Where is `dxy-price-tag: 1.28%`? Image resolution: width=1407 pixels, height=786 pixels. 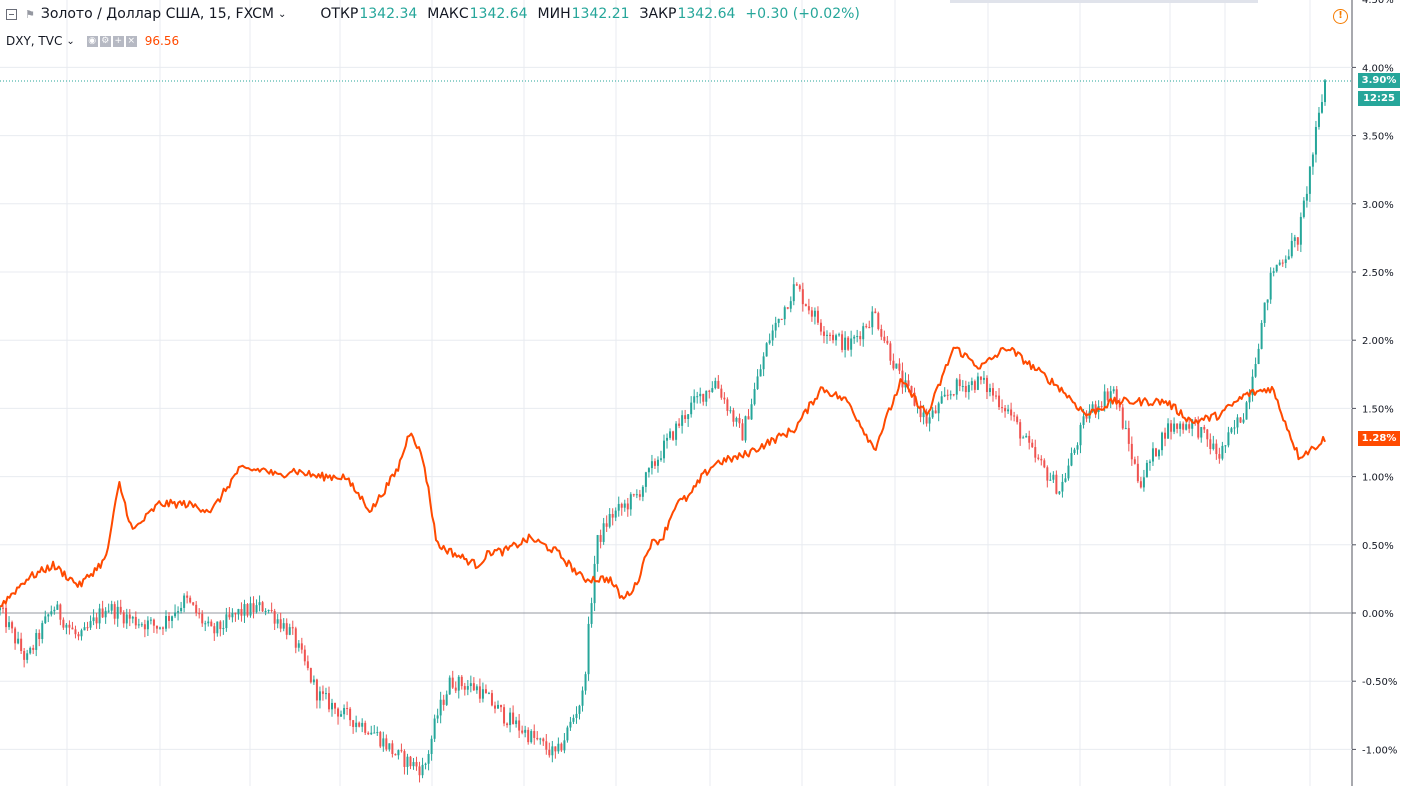 dxy-price-tag: 1.28% is located at coordinates (1379, 438).